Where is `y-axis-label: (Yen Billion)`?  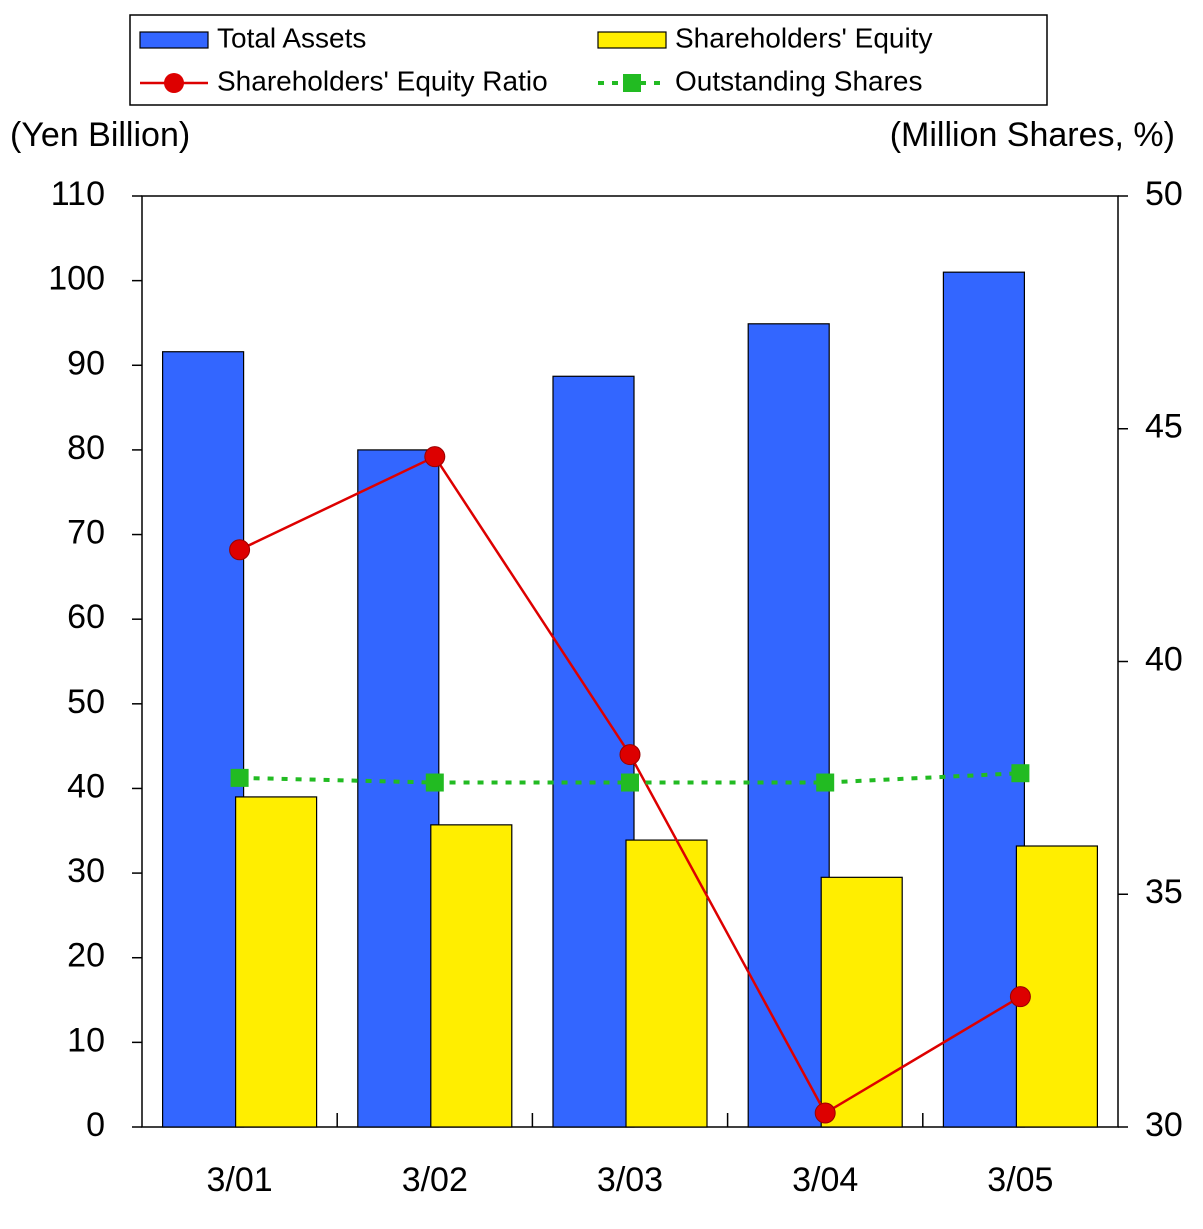 y-axis-label: (Yen Billion) is located at coordinates (100, 135).